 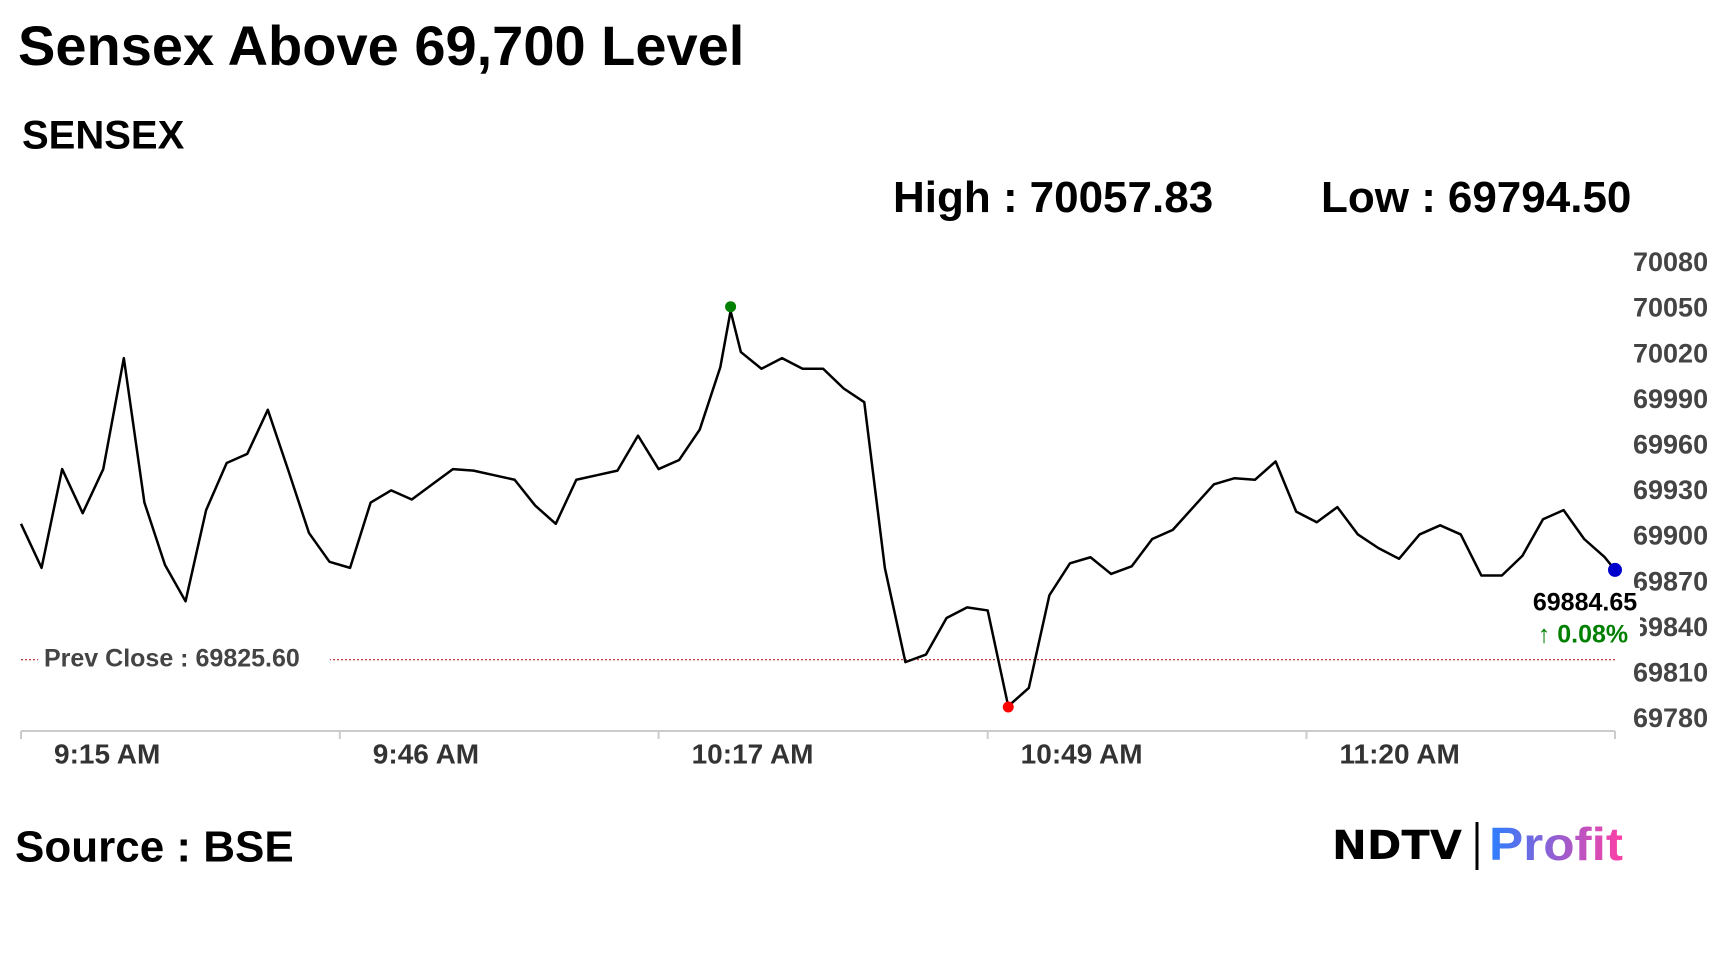 I want to click on prev-close-label: Prev Close :, so click(x=116, y=658).